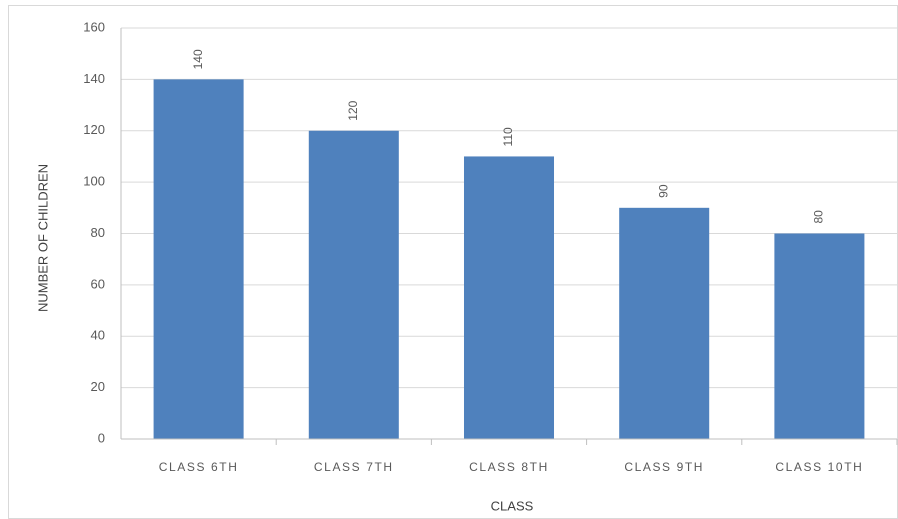 The width and height of the screenshot is (898, 519). What do you see at coordinates (354, 467) in the screenshot?
I see `x-tick-label: CLASS 7TH` at bounding box center [354, 467].